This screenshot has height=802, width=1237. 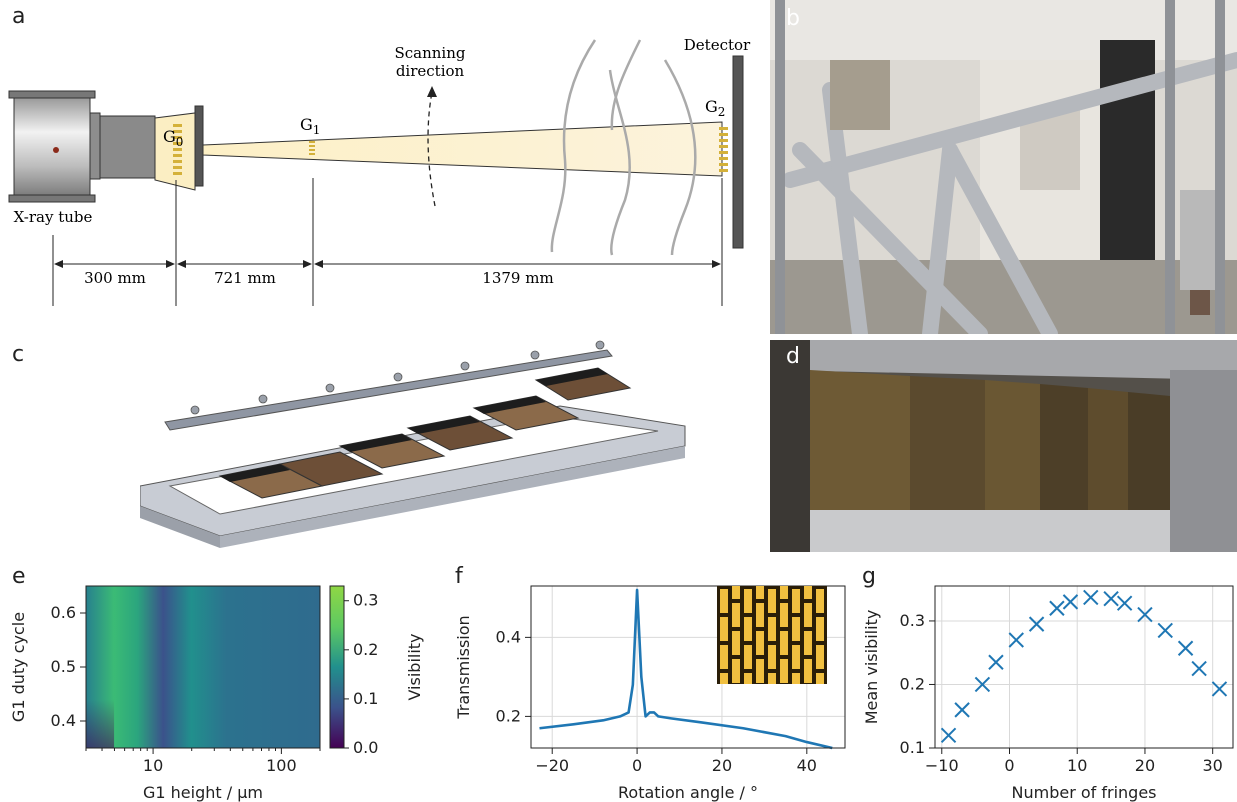 I want to click on x-tick-label: −20, so click(x=552, y=765).